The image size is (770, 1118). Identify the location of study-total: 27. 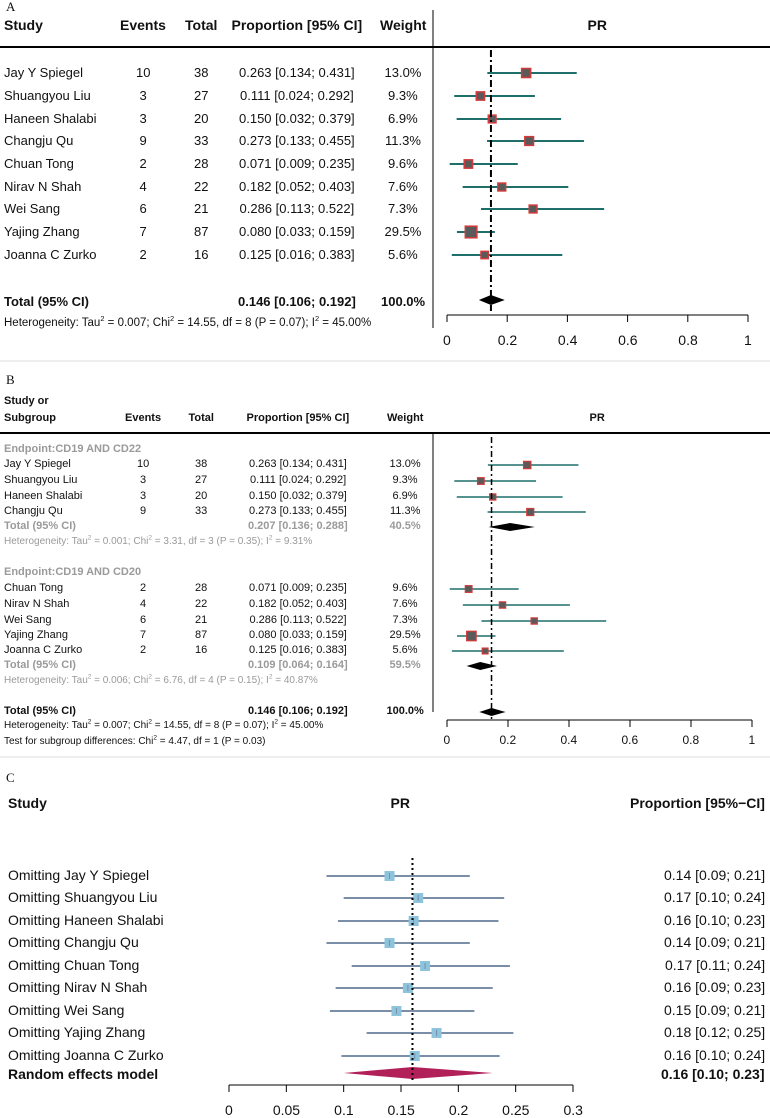
(201, 95).